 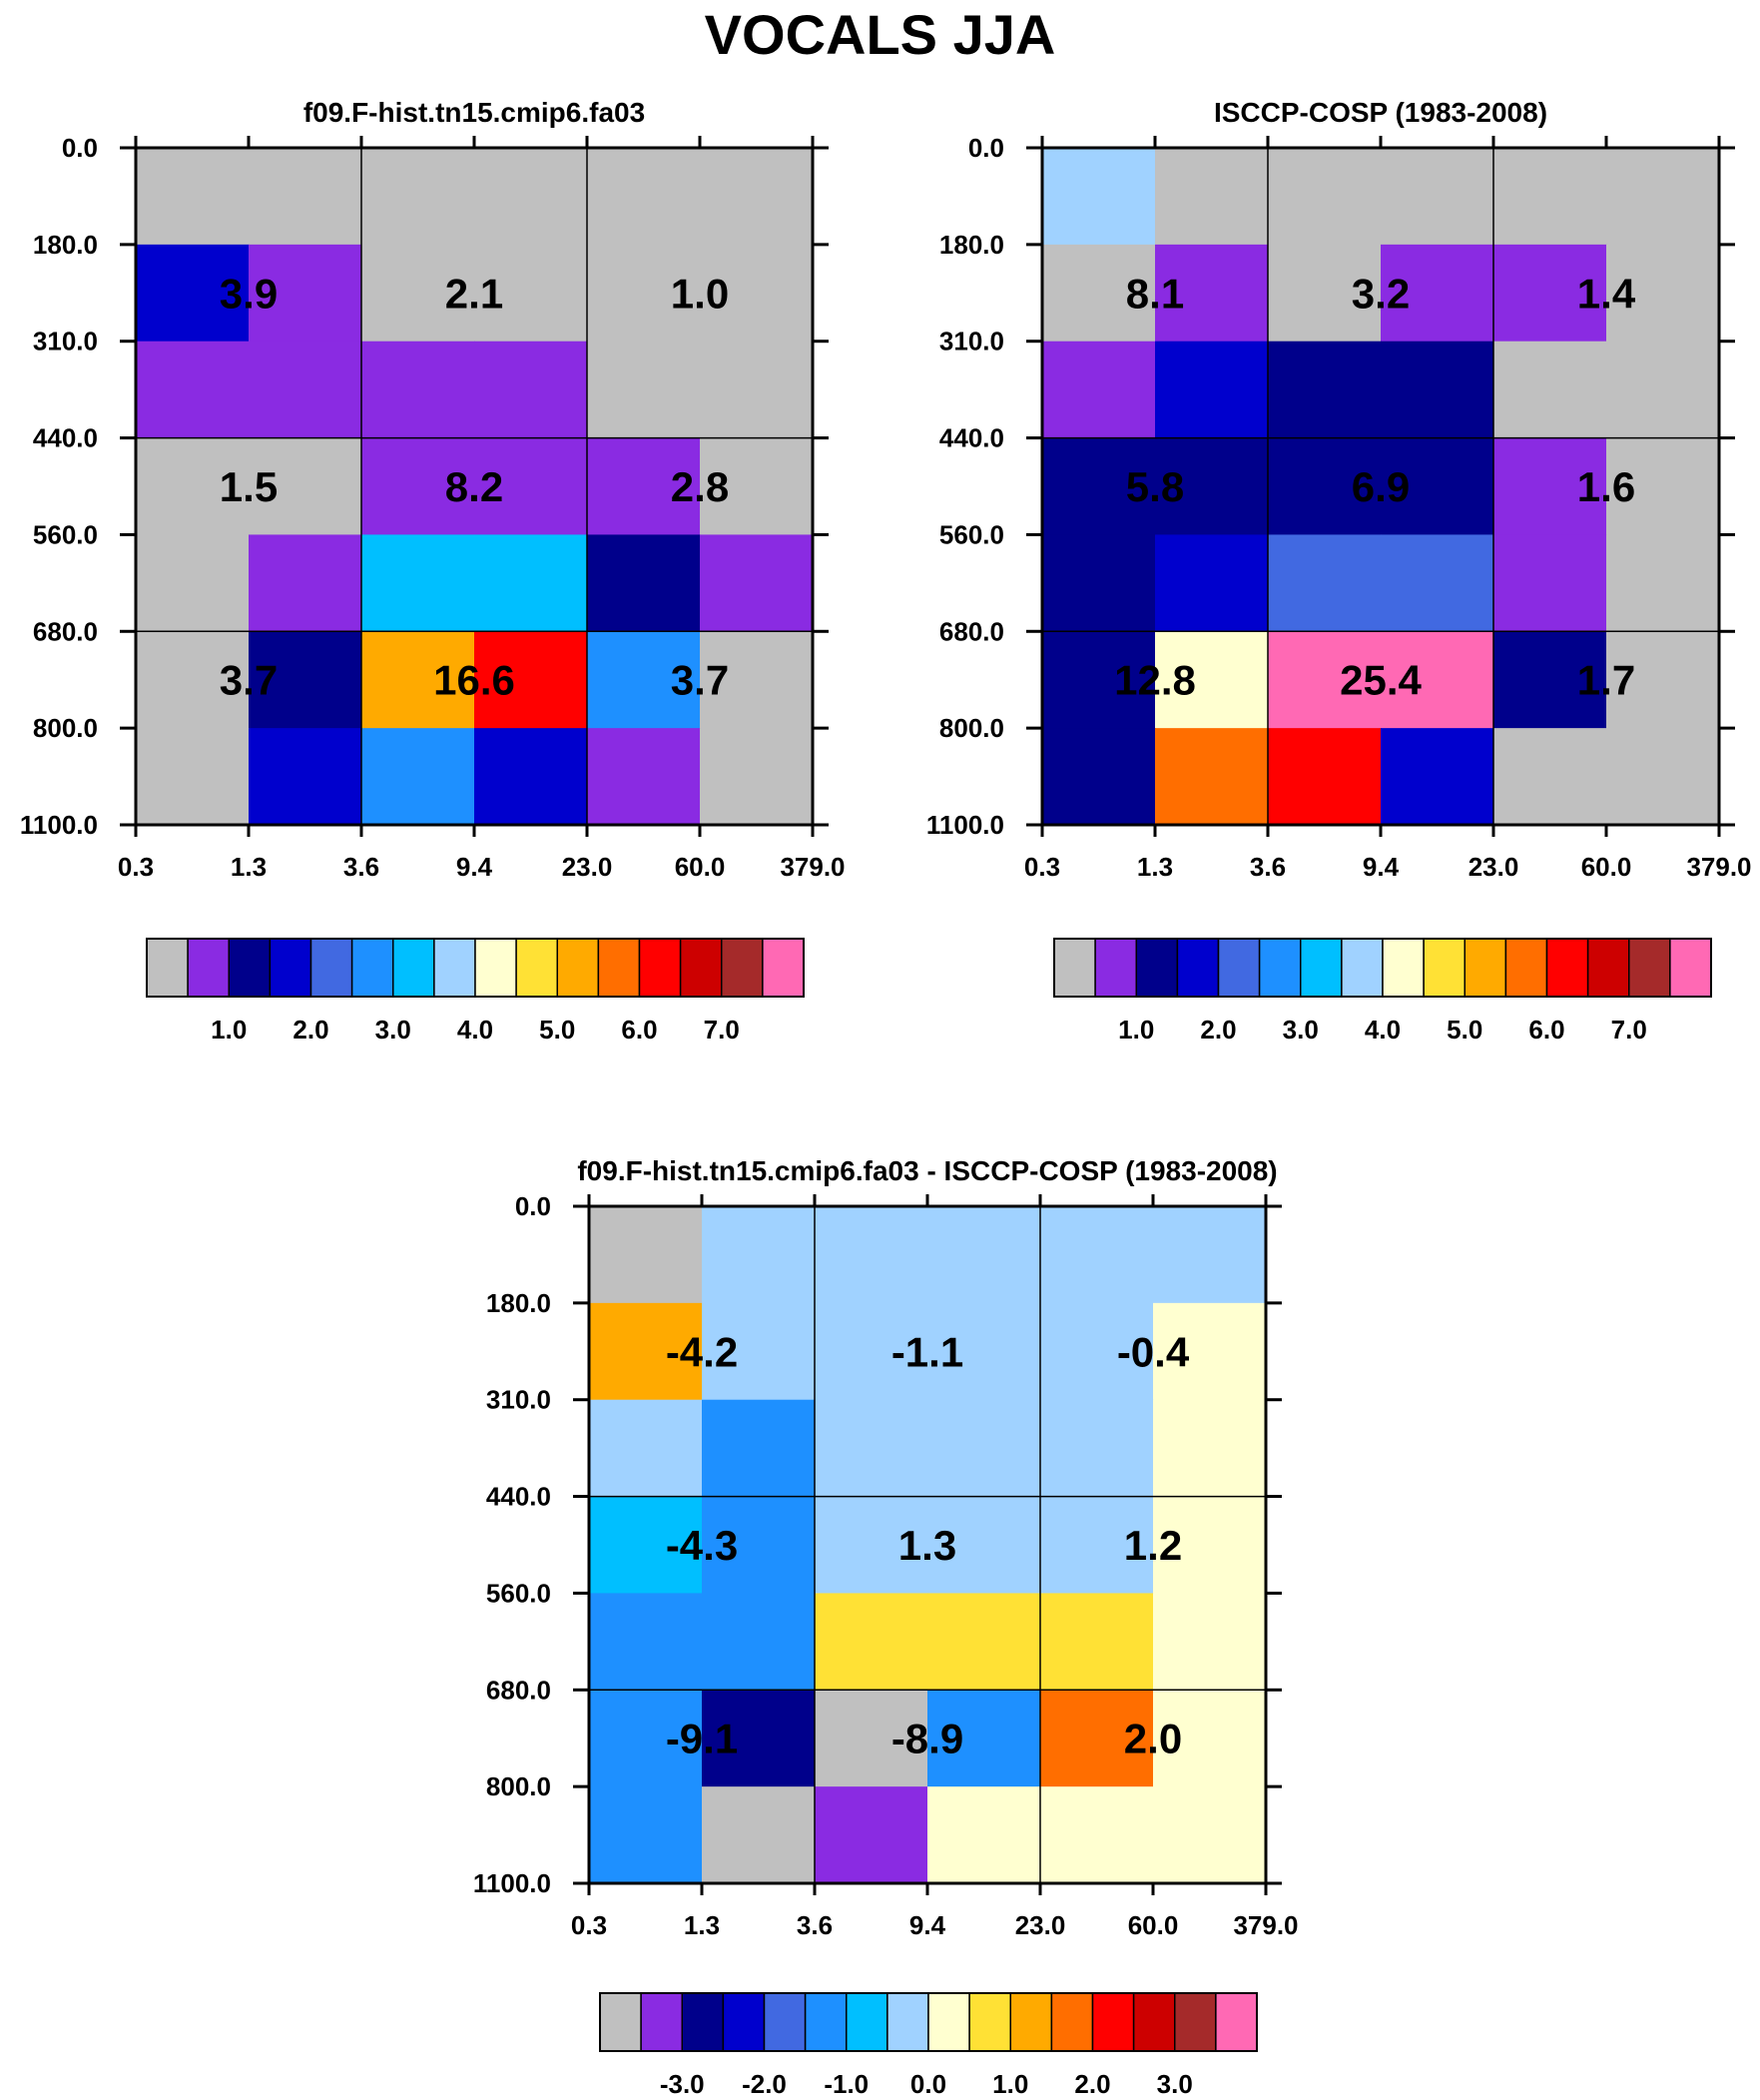 I want to click on colorbar-label: -3.0, so click(x=682, y=2084).